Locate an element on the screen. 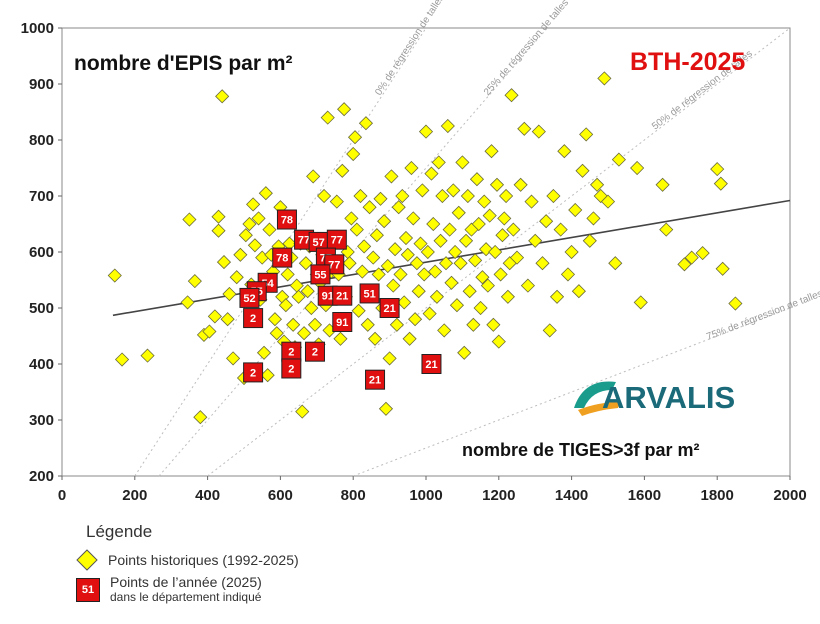  year-point-label: 2 is located at coordinates (291, 369).